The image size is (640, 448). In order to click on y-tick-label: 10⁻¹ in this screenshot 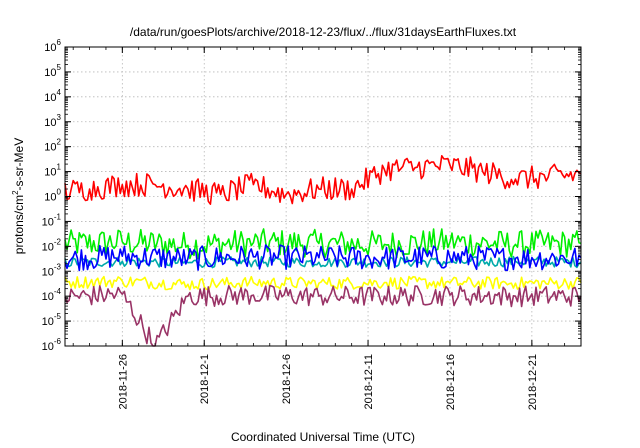, I will do `click(52, 220)`.